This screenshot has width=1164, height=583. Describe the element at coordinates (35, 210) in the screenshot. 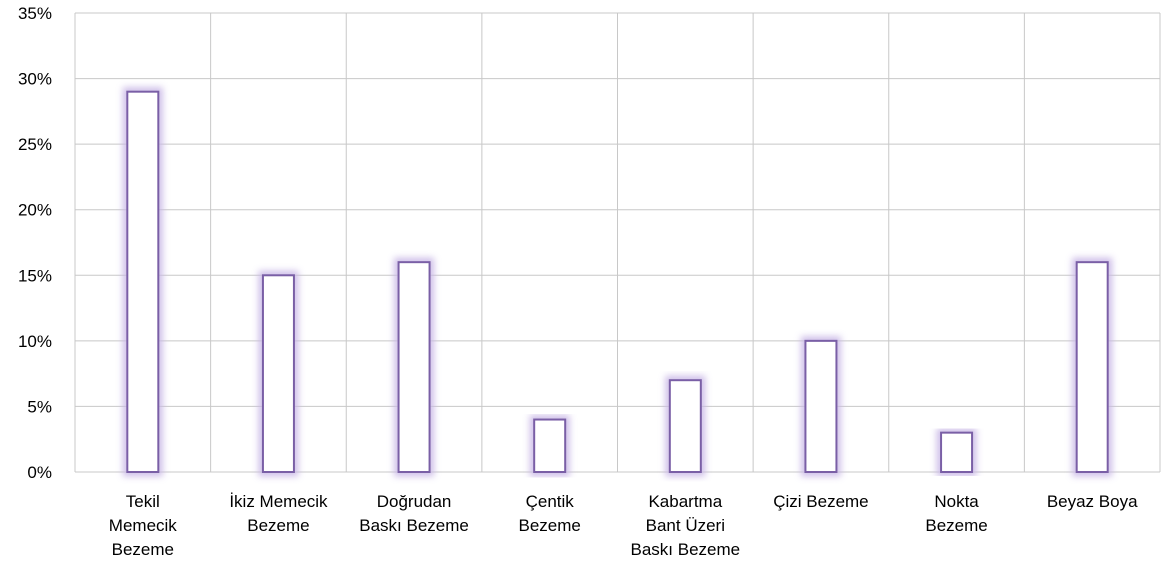

I see `y-tick-label: 20%` at that location.